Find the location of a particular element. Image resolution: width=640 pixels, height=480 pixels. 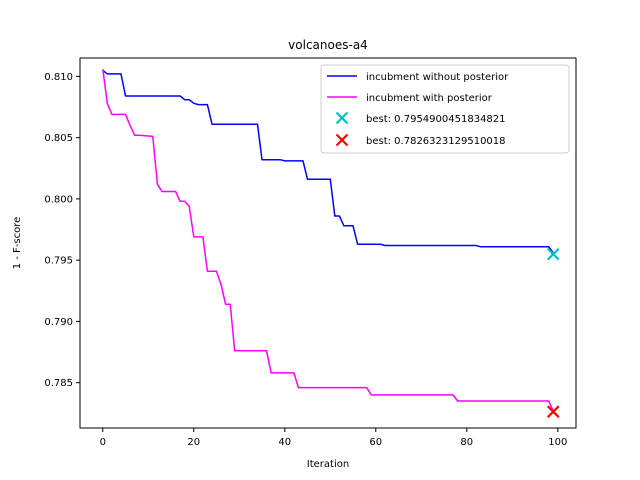

y-tick-label: 0.785 is located at coordinates (58, 383).